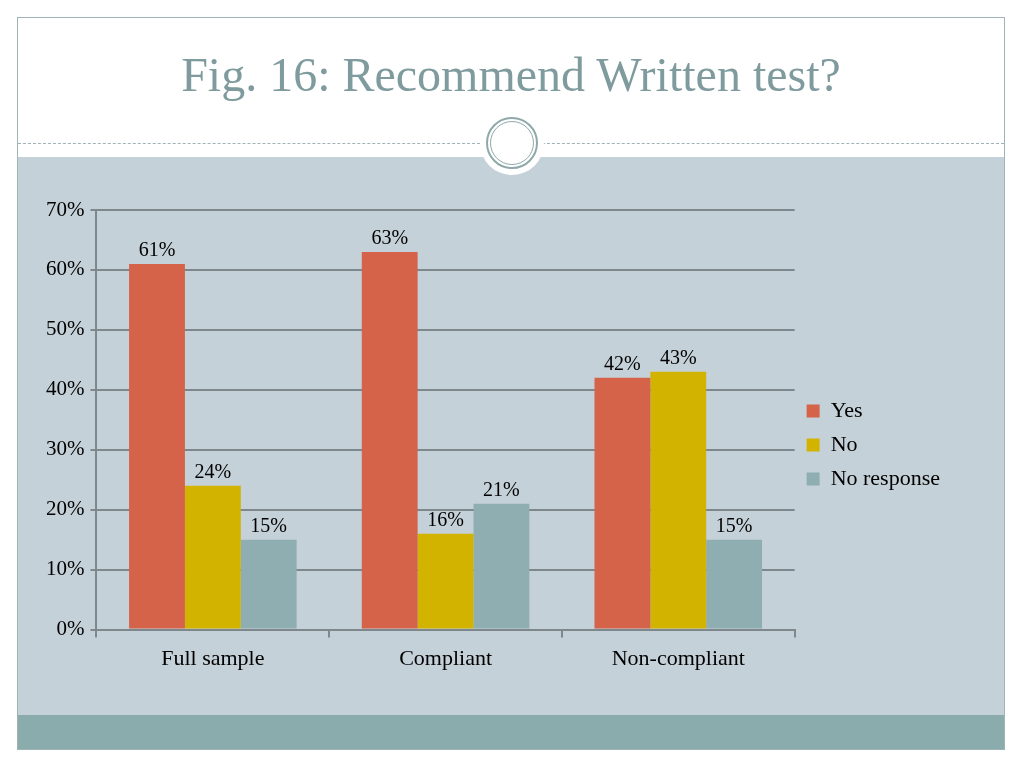  What do you see at coordinates (390, 237) in the screenshot?
I see `data-label: 63%` at bounding box center [390, 237].